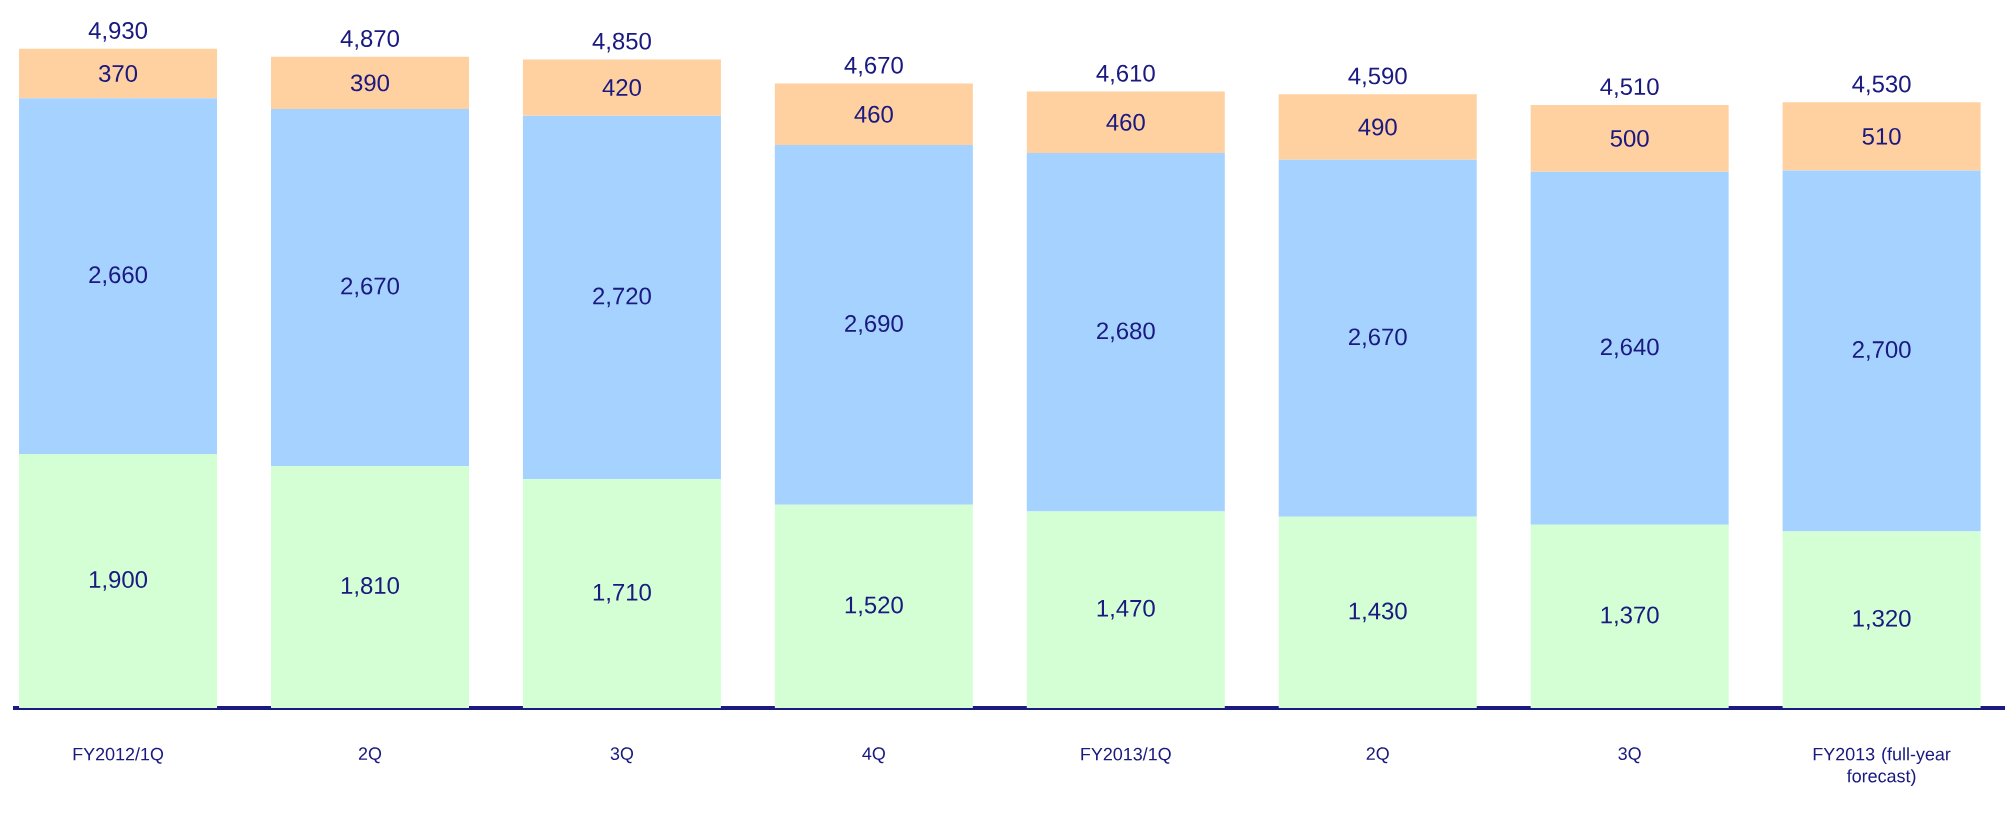 The width and height of the screenshot is (2009, 814). What do you see at coordinates (621, 42) in the screenshot?
I see `total-label: 4,850` at bounding box center [621, 42].